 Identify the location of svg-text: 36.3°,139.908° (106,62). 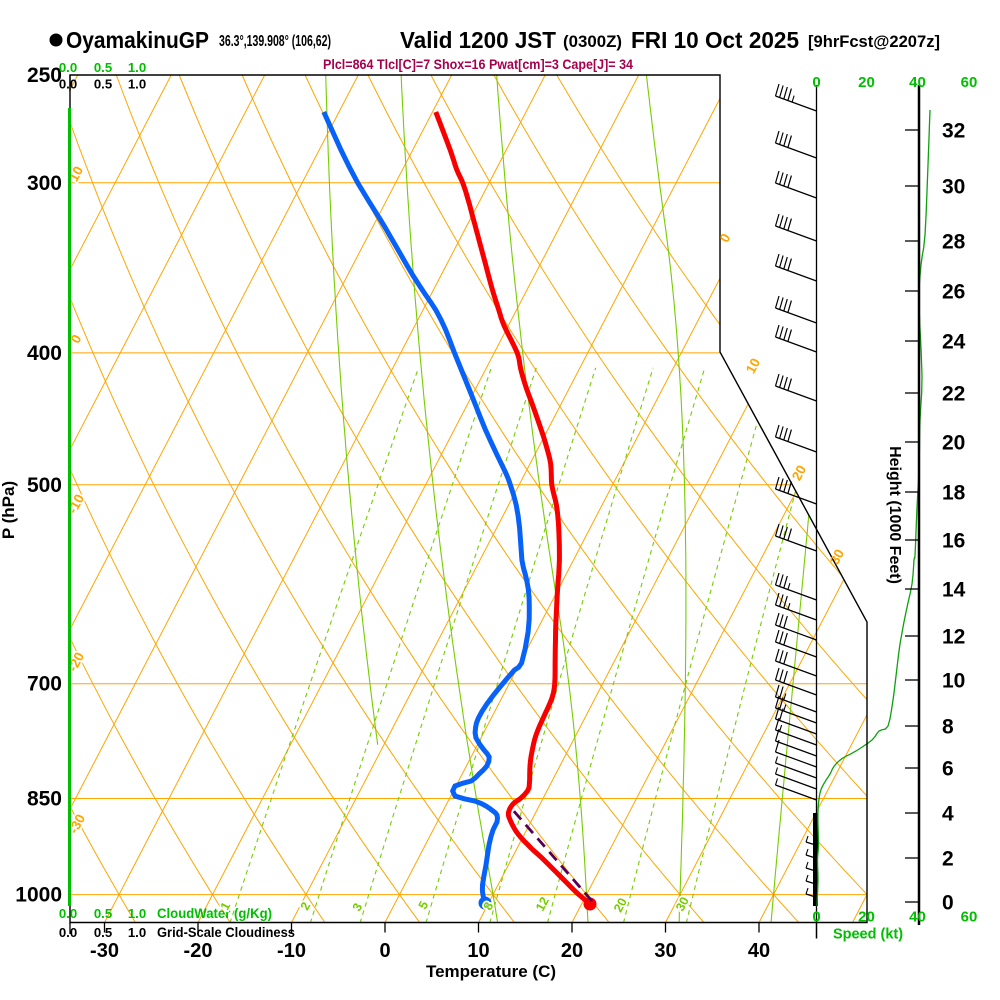
(275, 41).